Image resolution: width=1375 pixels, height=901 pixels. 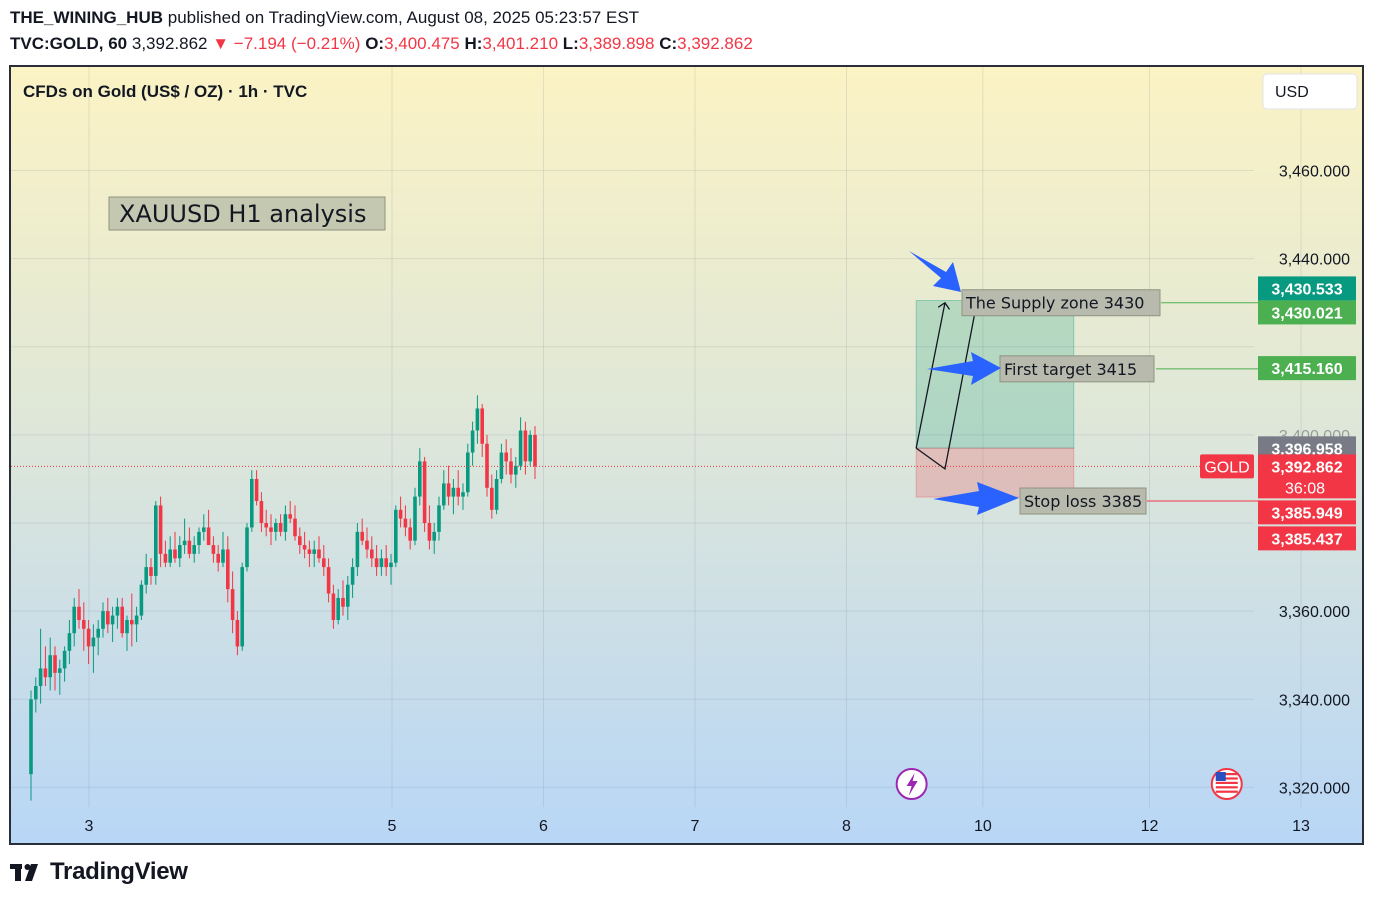 What do you see at coordinates (1140, 501) in the screenshot?
I see `level-annotation: Stop loss 3385` at bounding box center [1140, 501].